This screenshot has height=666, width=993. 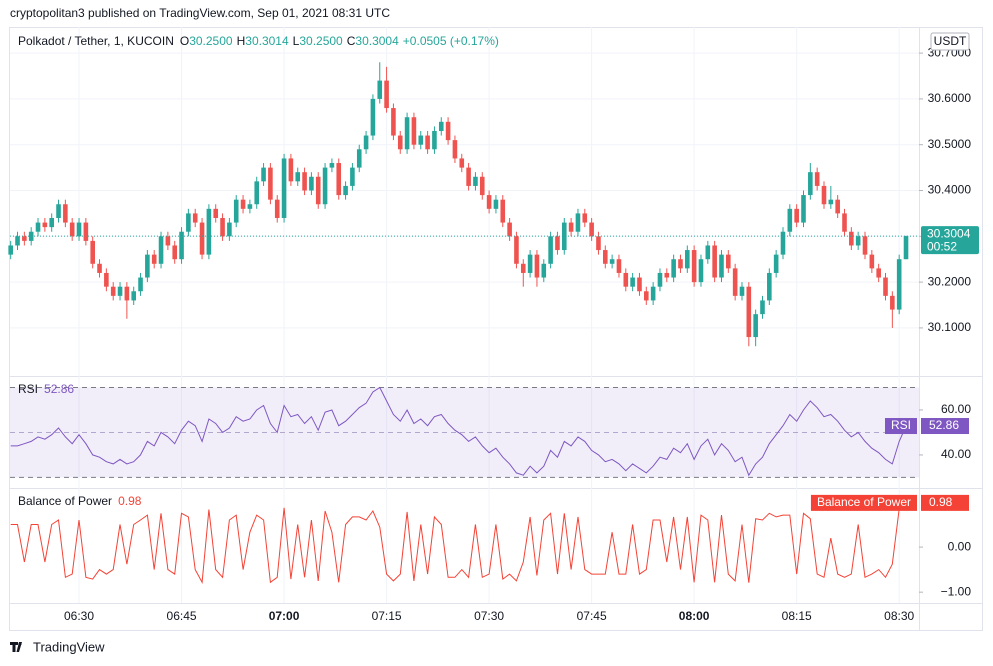 I want to click on x-tick-label: 08:30, so click(x=899, y=616).